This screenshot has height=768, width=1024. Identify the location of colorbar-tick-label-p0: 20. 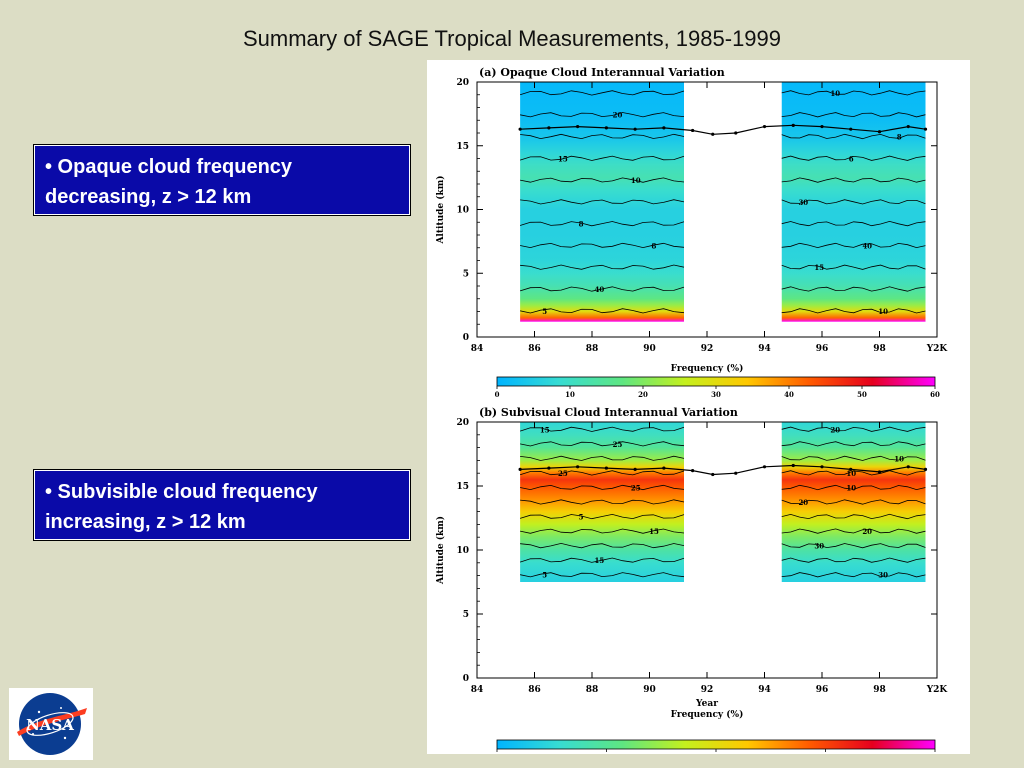
(643, 394).